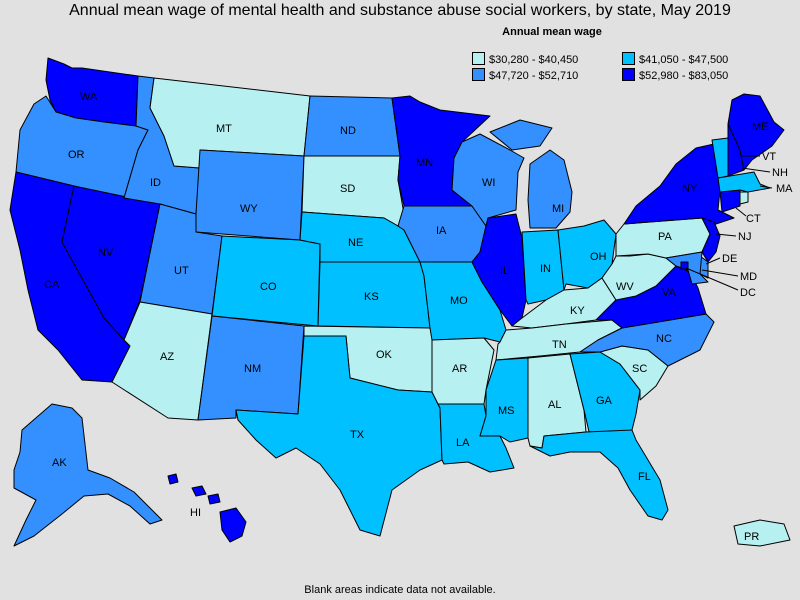  I want to click on label-AR: AR, so click(459, 369).